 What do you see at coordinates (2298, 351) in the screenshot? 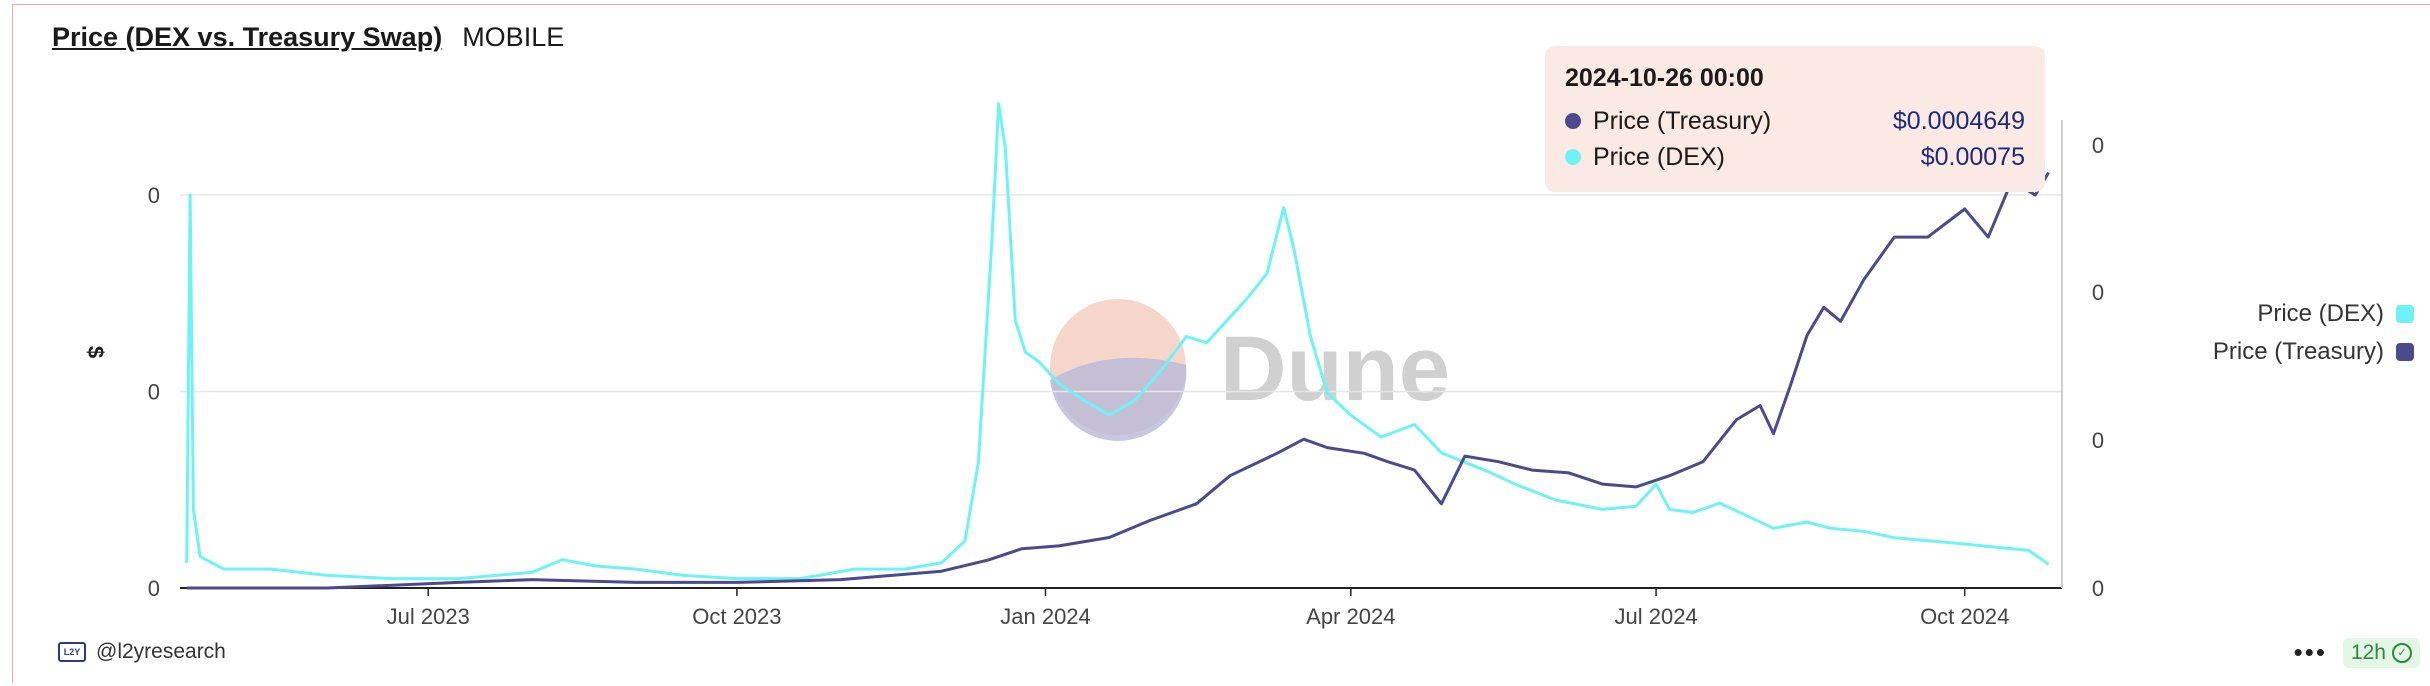
I see `legend-label: Price (Treasury)` at bounding box center [2298, 351].